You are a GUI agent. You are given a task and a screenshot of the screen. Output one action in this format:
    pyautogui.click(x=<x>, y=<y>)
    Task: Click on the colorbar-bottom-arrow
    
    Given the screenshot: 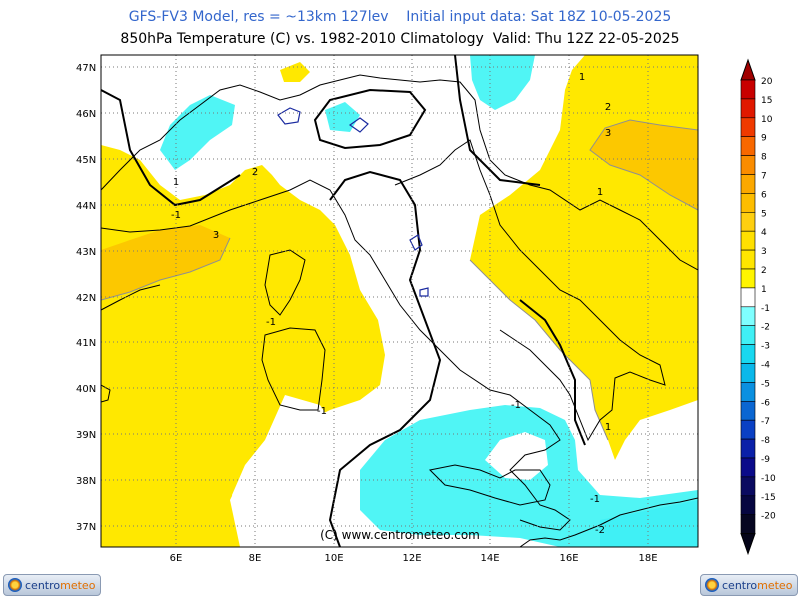 What is the action you would take?
    pyautogui.click(x=748, y=544)
    